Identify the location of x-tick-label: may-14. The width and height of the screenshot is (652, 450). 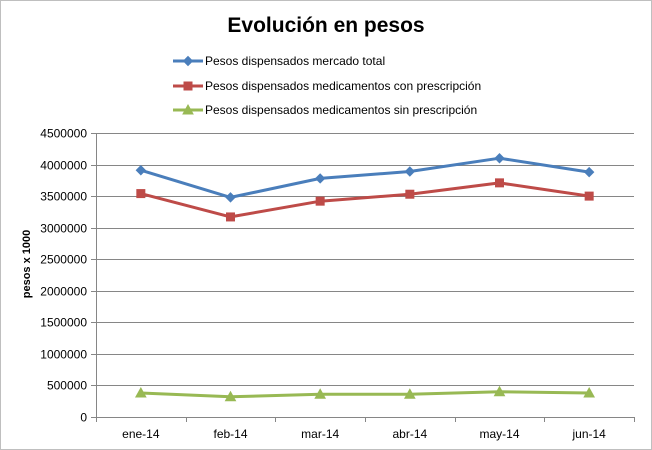
(499, 434).